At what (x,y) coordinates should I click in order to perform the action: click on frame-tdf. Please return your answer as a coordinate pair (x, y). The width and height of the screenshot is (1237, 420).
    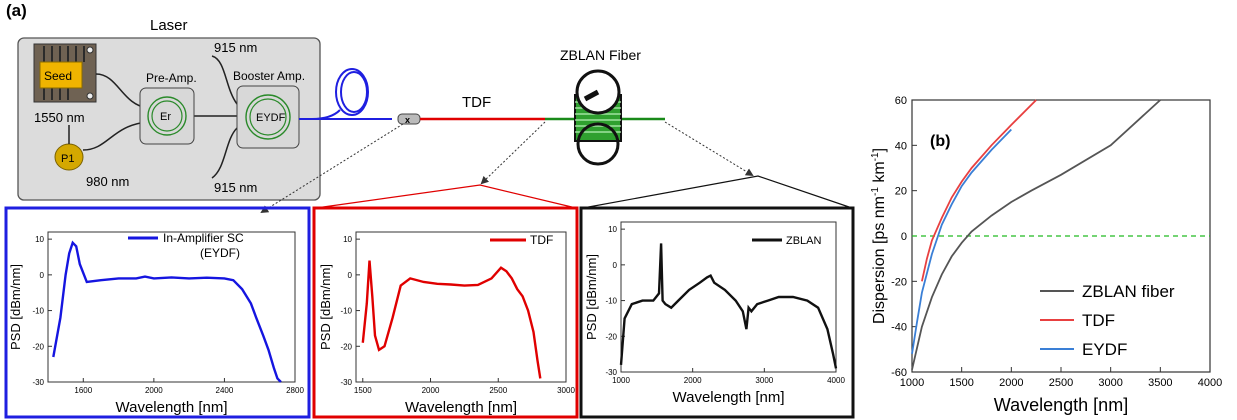
    Looking at the image, I should click on (445, 312).